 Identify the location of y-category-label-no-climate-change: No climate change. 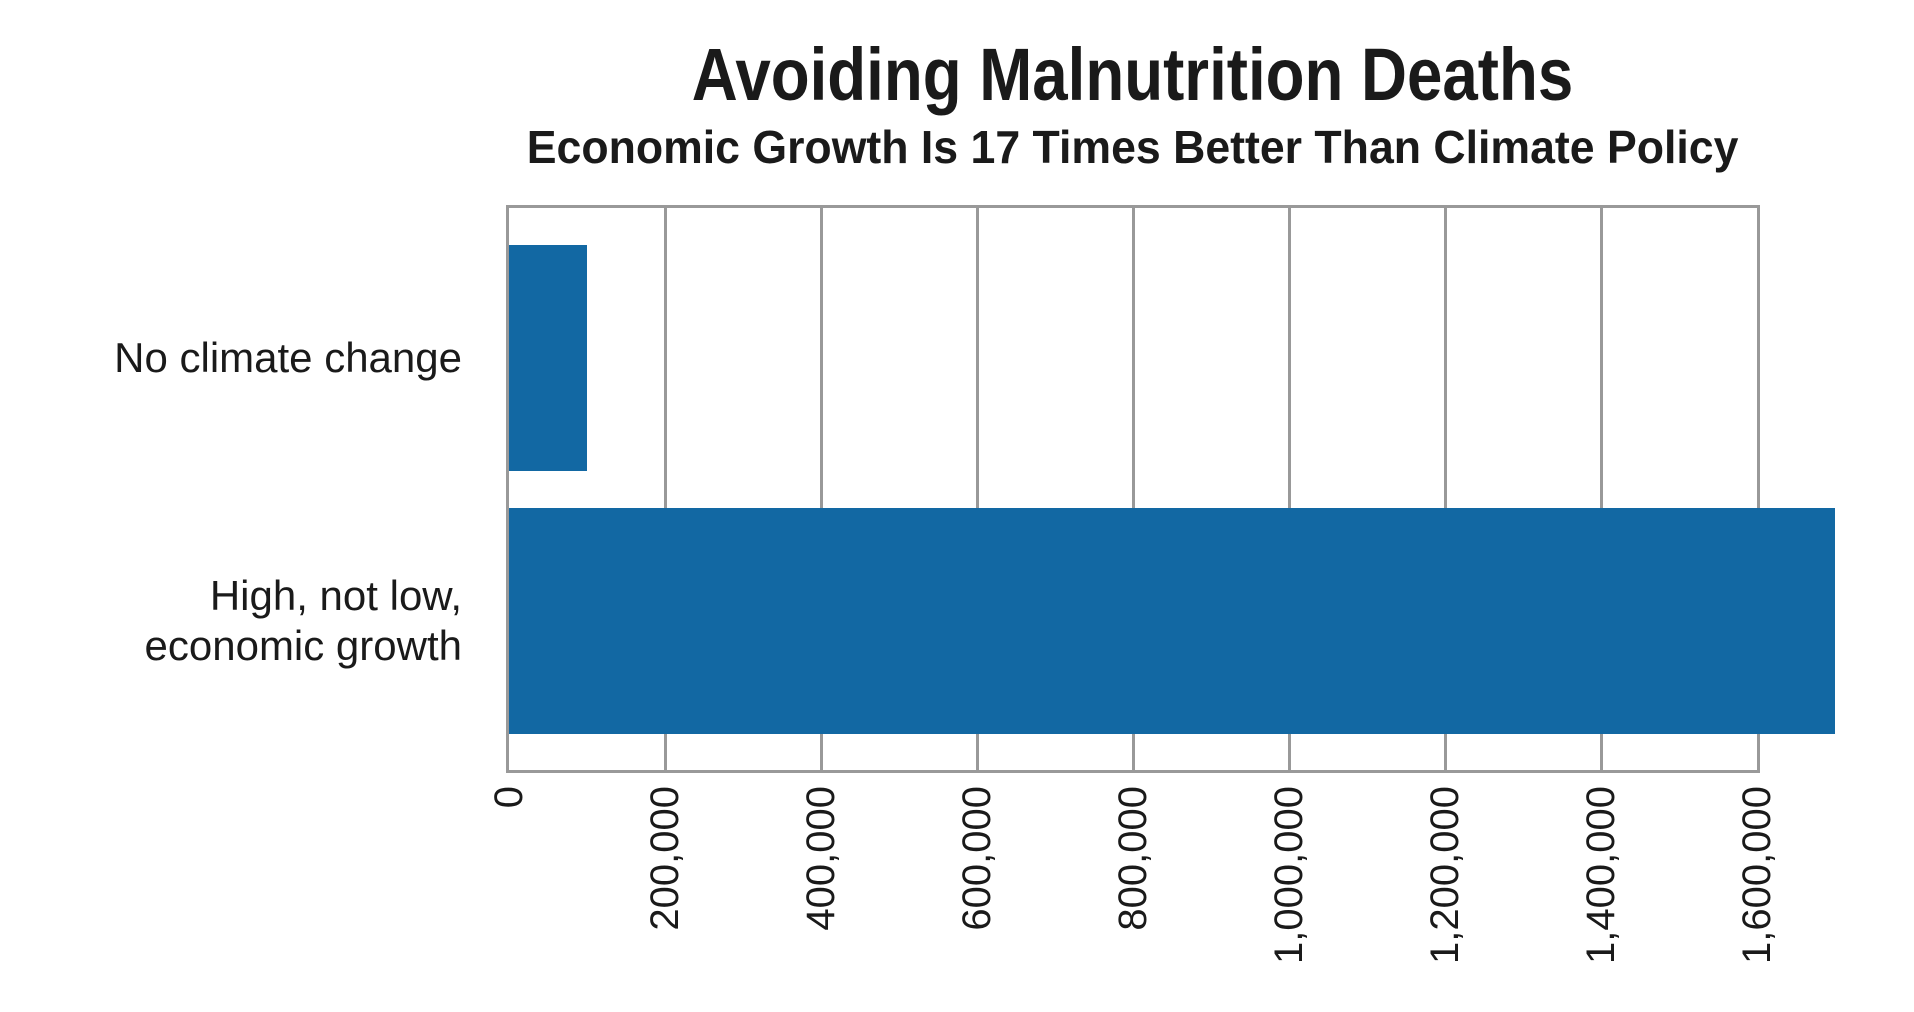
(231, 358).